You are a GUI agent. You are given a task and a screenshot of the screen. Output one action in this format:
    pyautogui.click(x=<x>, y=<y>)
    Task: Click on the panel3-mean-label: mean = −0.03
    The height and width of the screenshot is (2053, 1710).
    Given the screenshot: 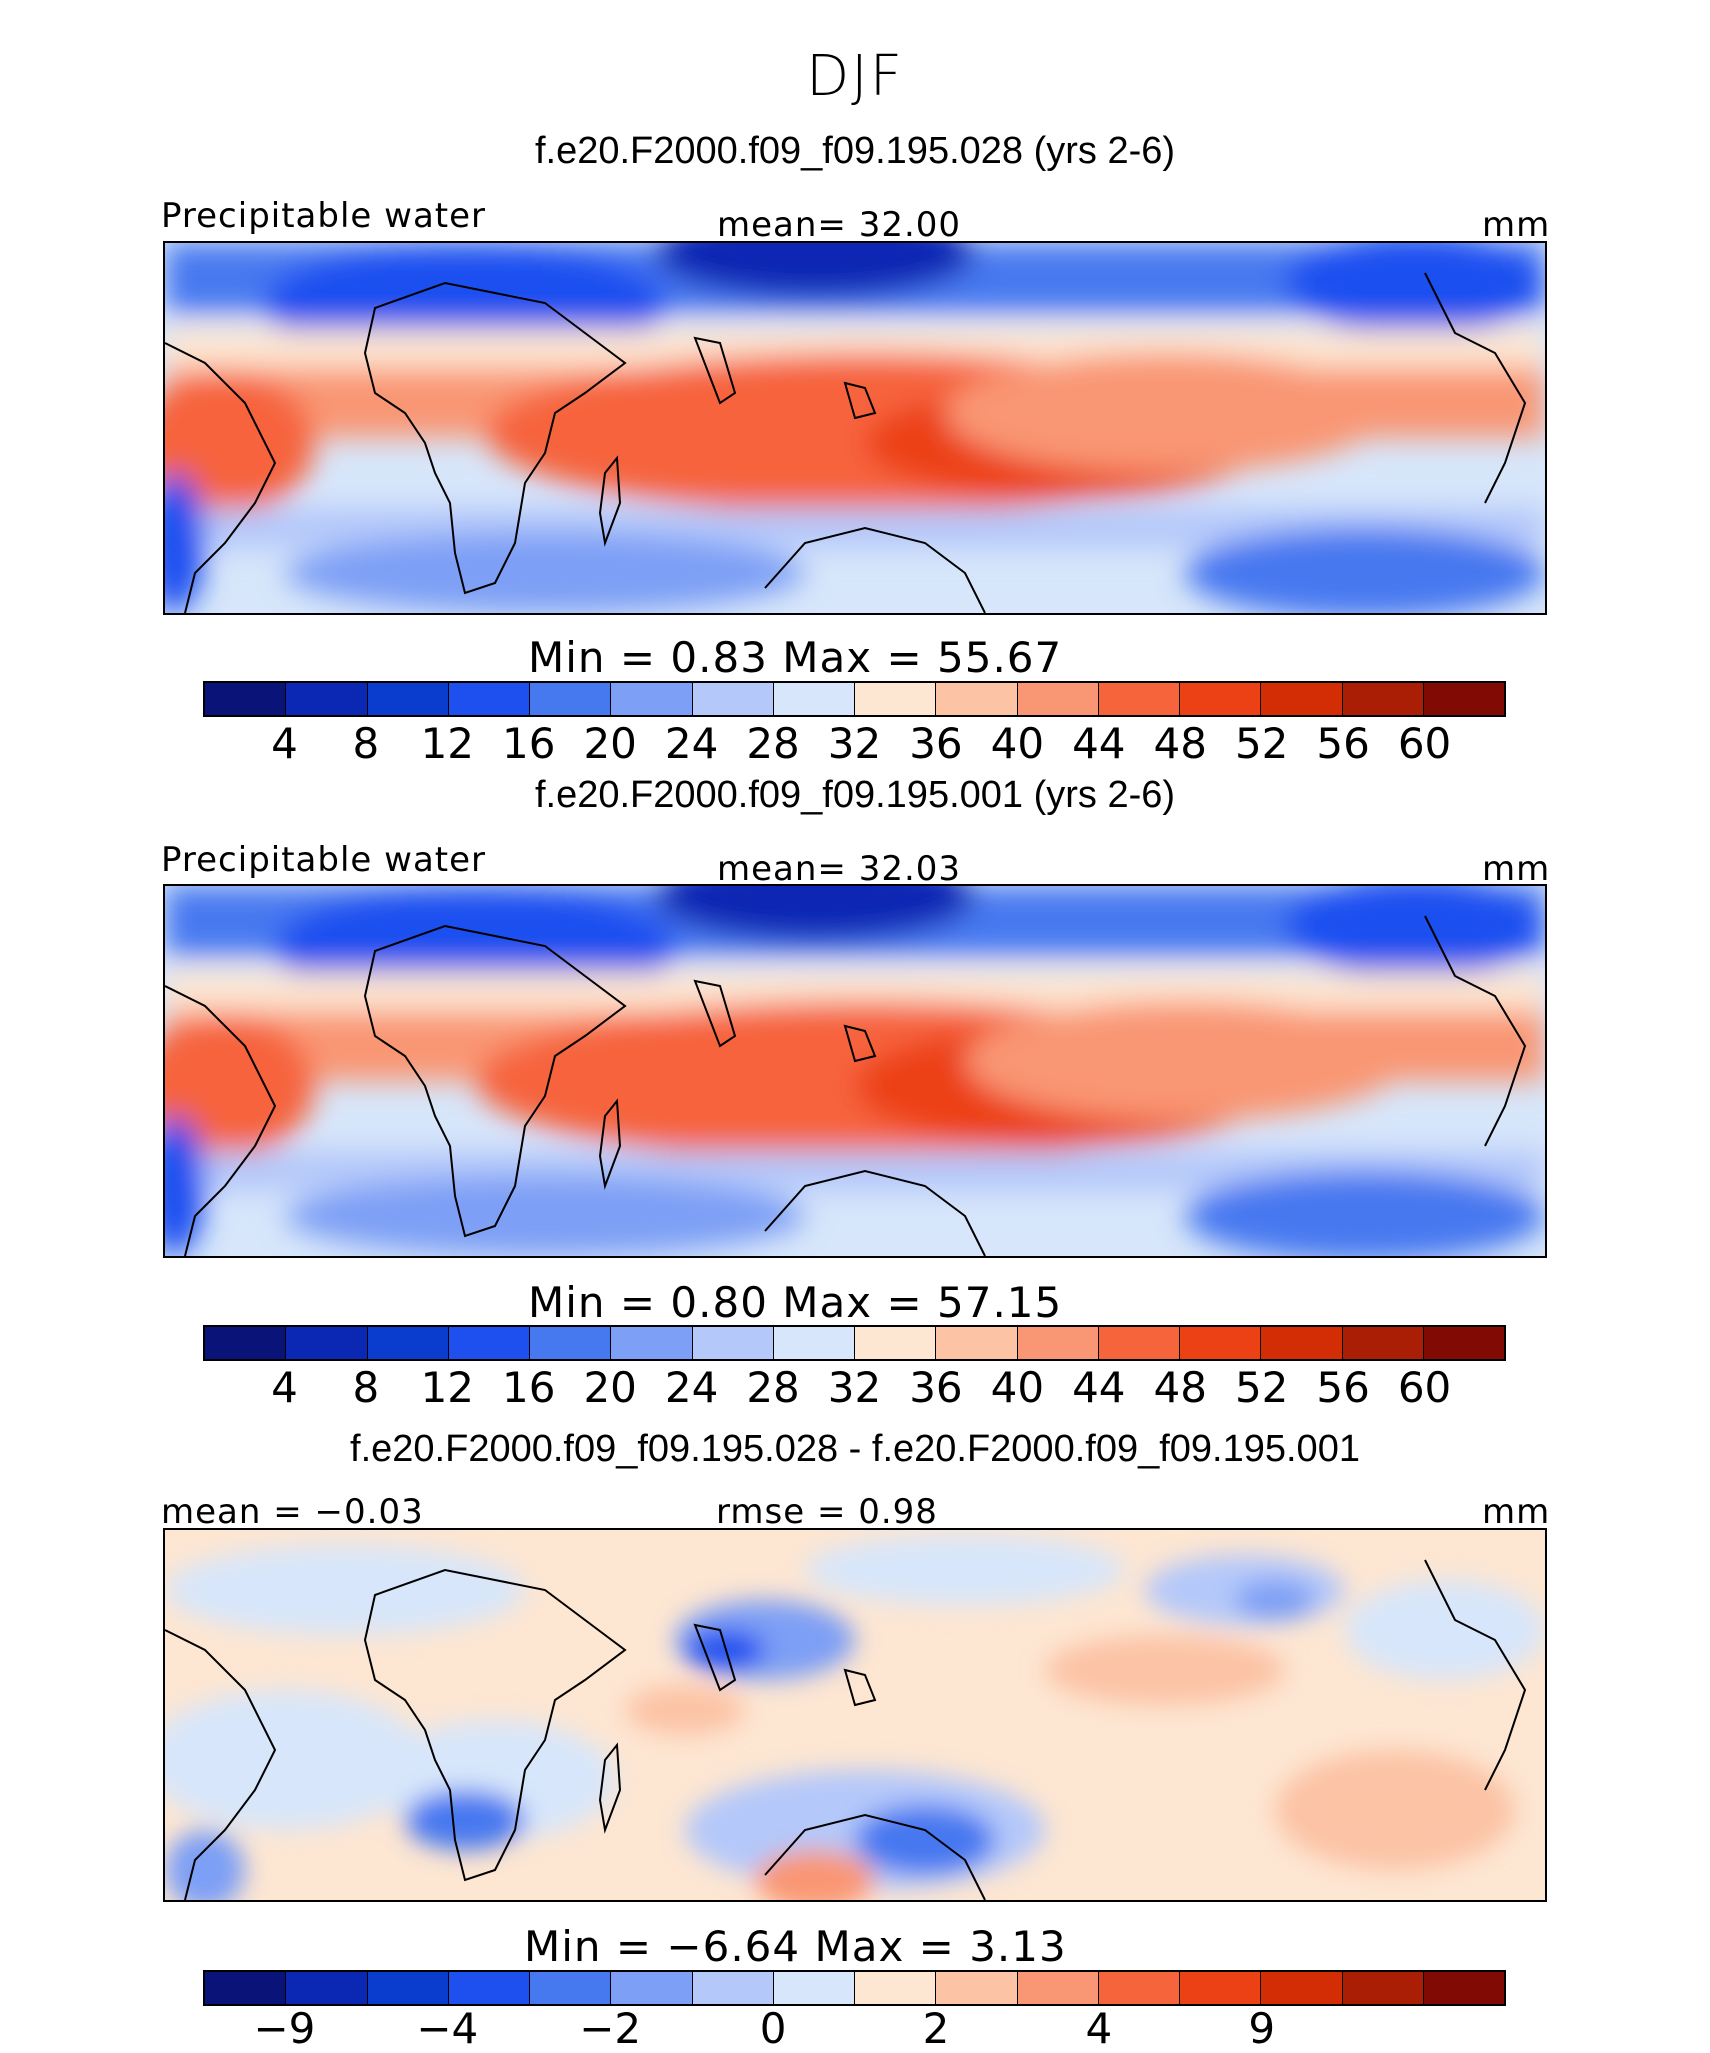 What is the action you would take?
    pyautogui.click(x=292, y=1512)
    